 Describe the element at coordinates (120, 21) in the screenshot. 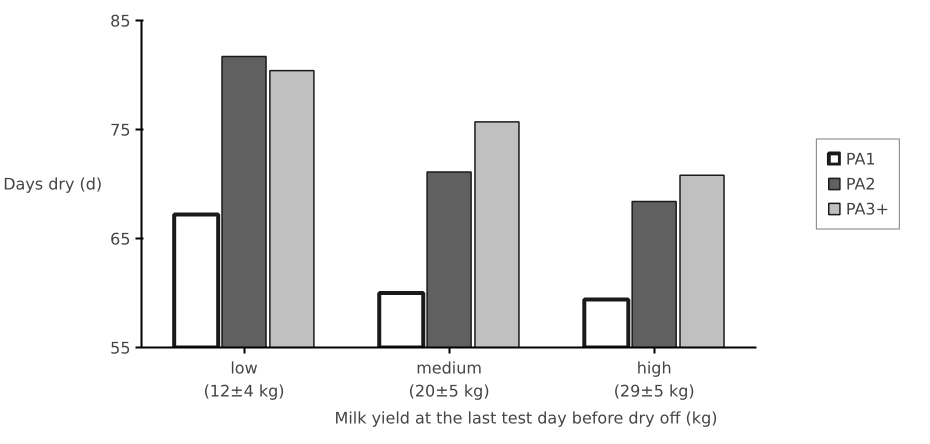

I see `y-tick-label: 85` at that location.